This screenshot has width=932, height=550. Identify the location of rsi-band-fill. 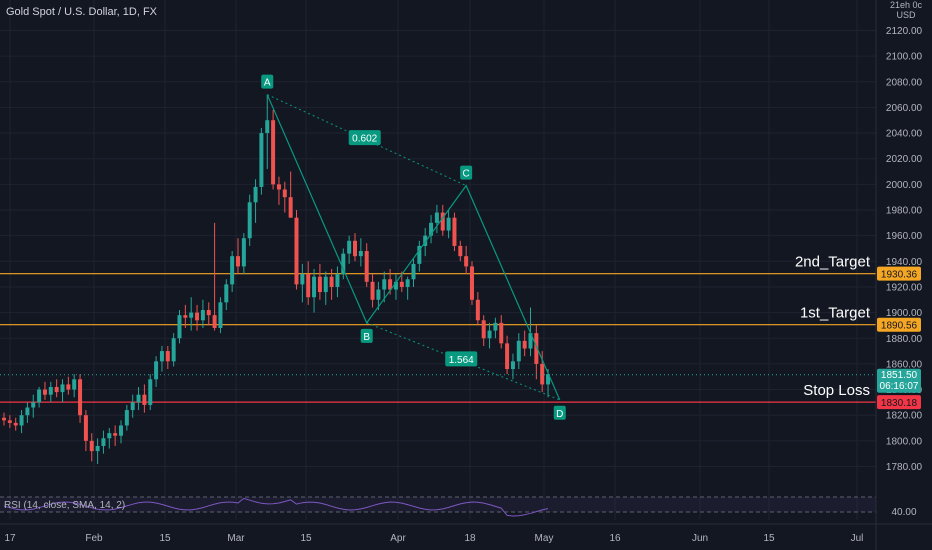
(438, 504).